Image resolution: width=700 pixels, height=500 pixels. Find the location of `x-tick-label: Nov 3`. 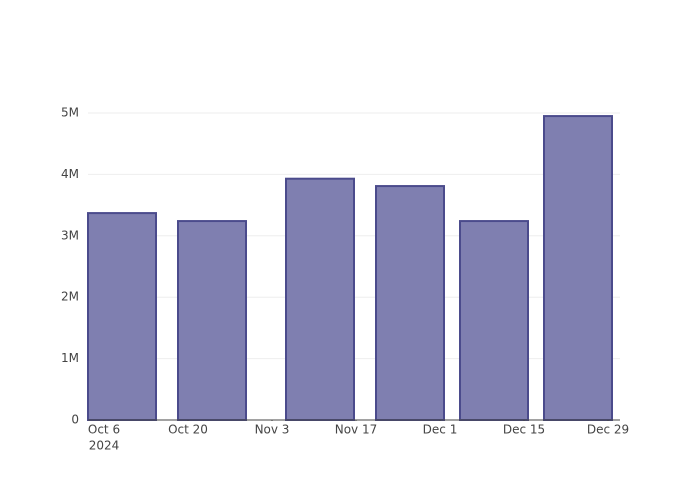

x-tick-label: Nov 3 is located at coordinates (272, 430).